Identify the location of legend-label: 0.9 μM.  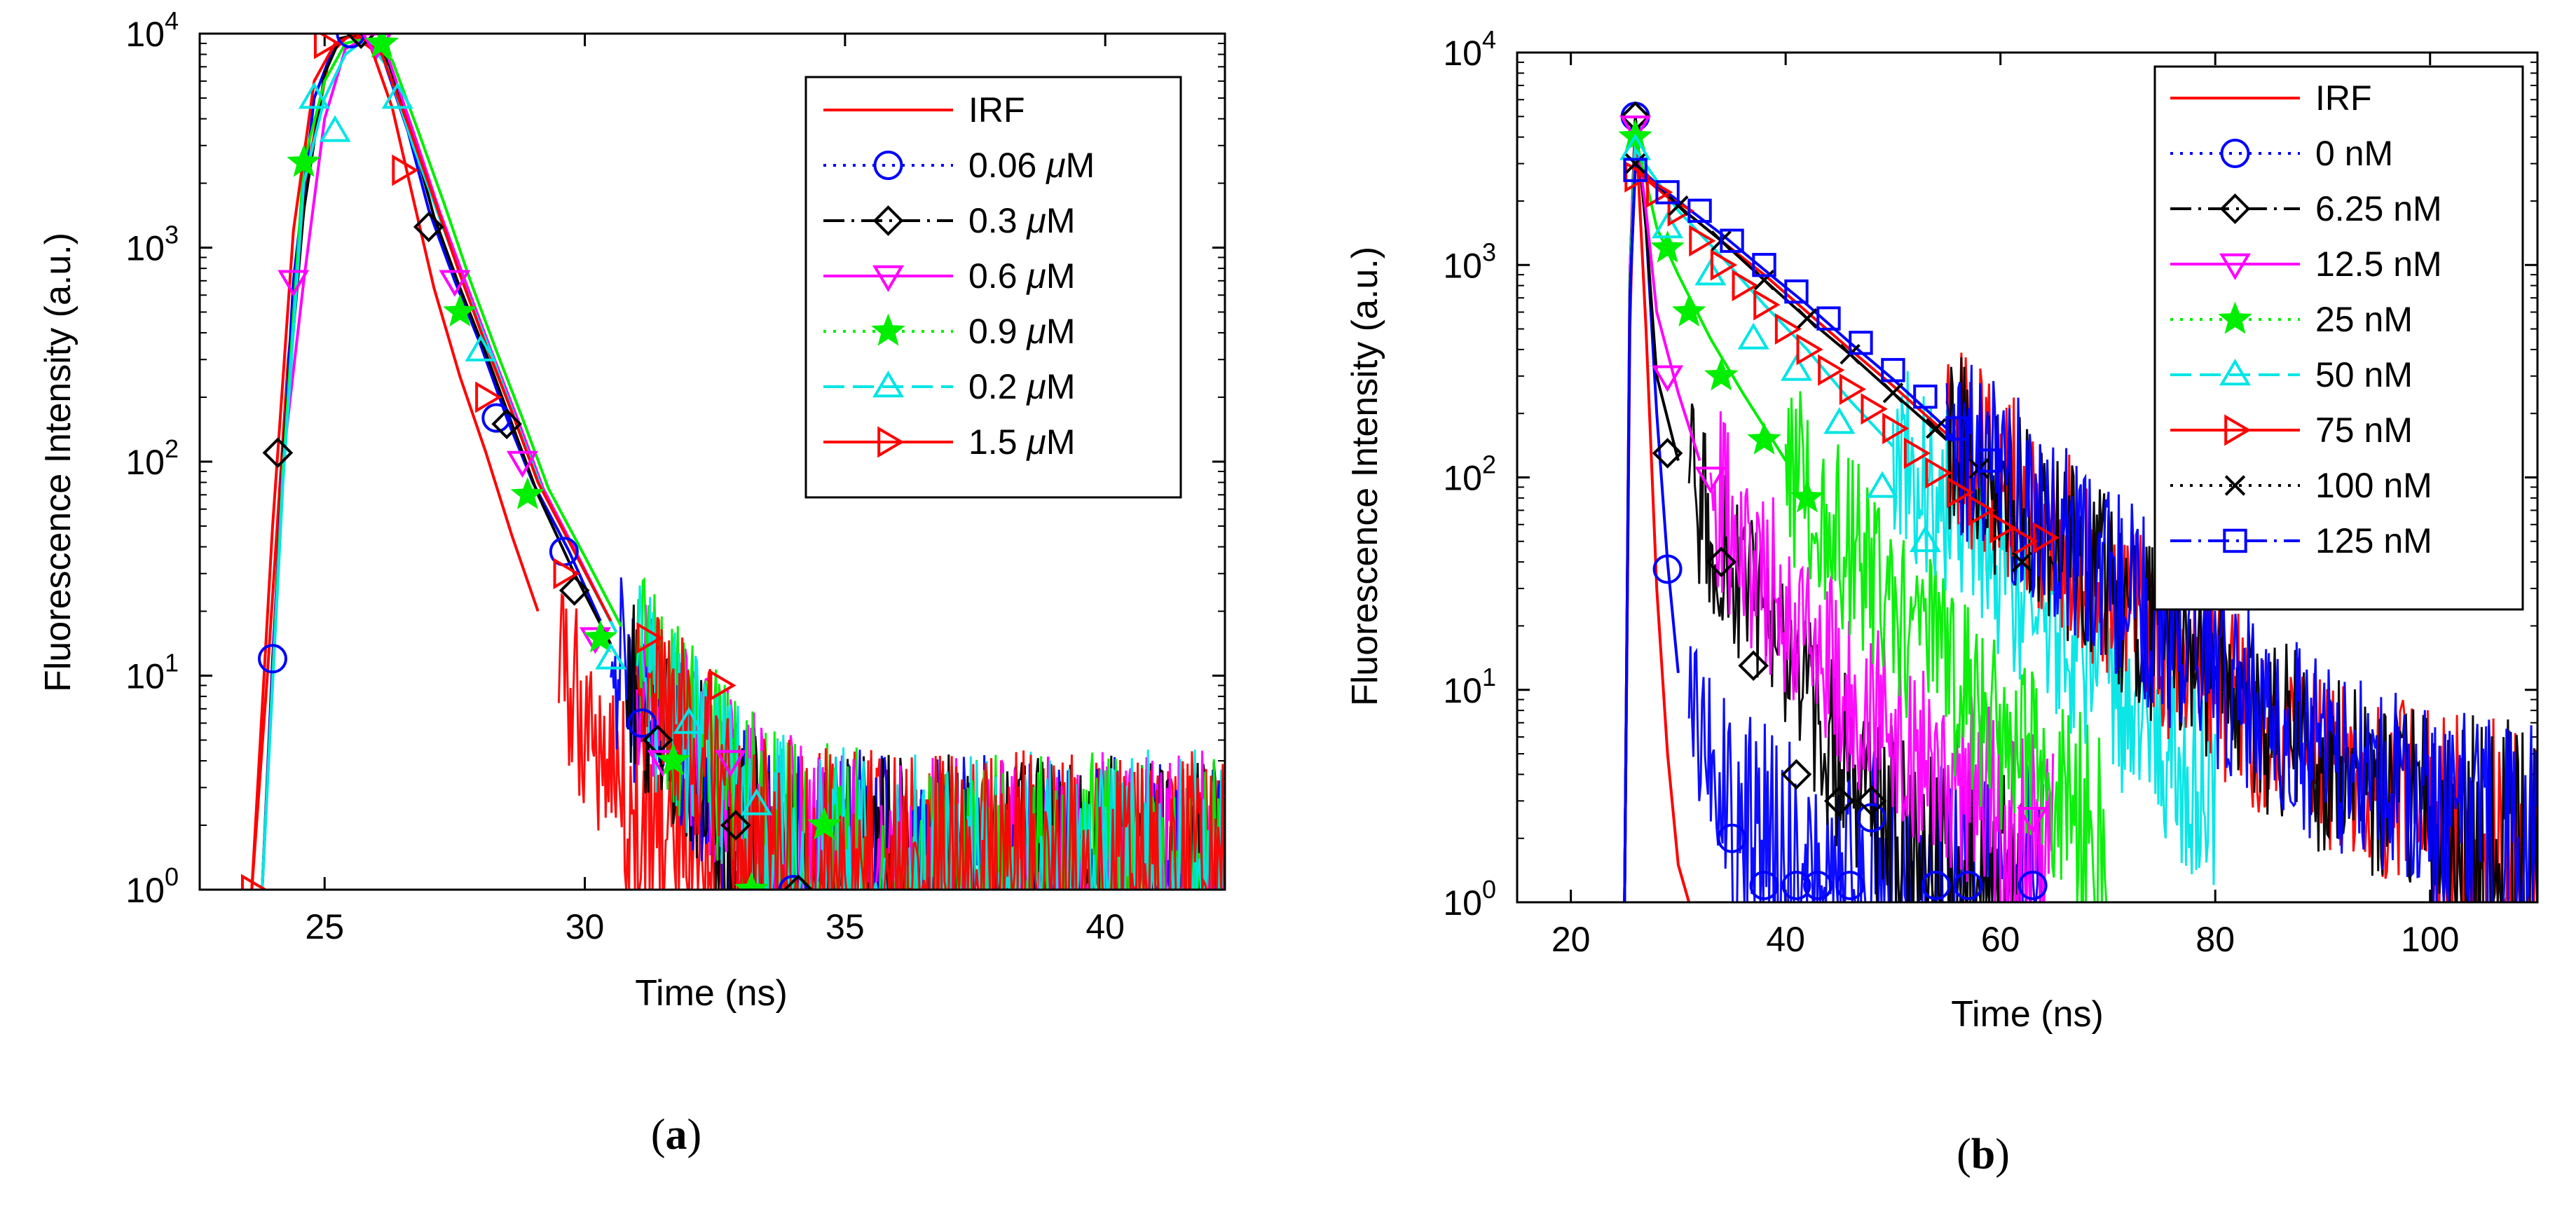
(1021, 331).